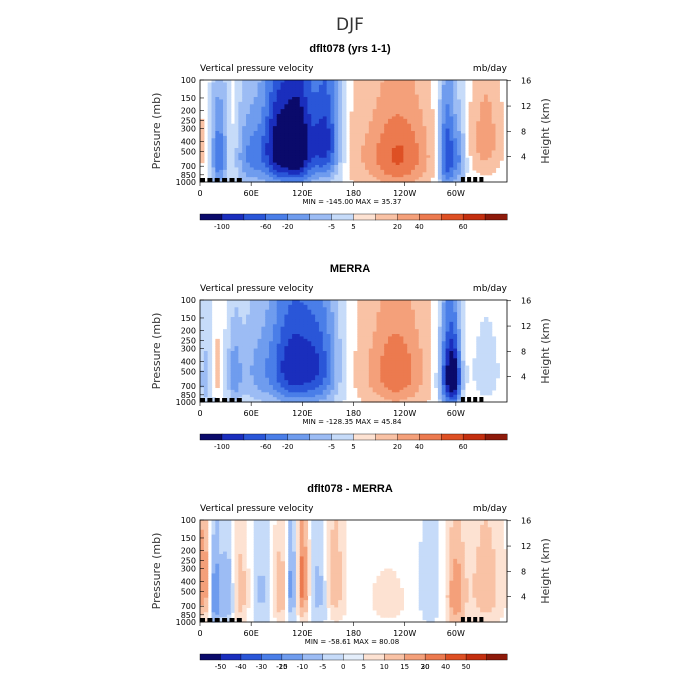 This screenshot has height=700, width=700. Describe the element at coordinates (302, 193) in the screenshot. I see `lon-tick-label: 120E` at that location.